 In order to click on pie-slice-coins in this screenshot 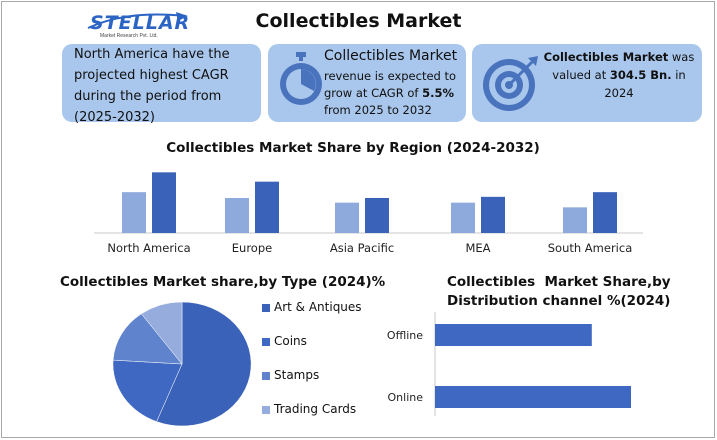, I will do `click(147, 390)`.